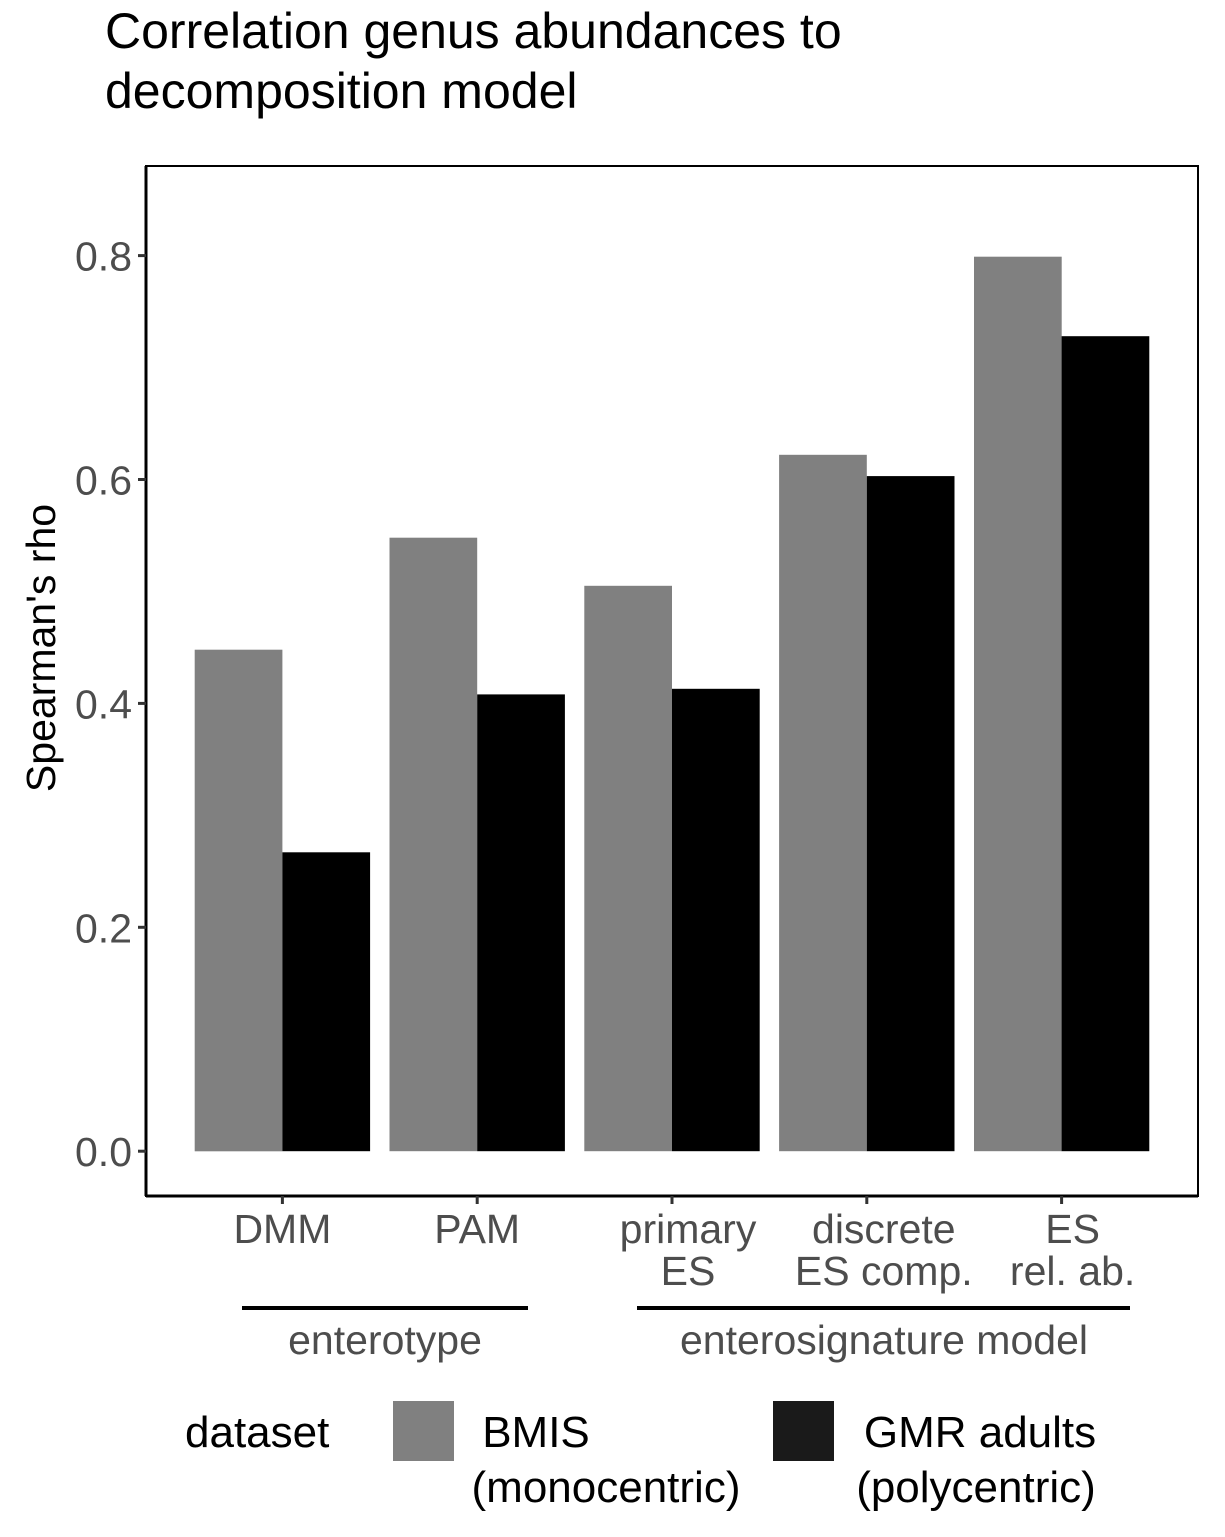 Image resolution: width=1225 pixels, height=1537 pixels. I want to click on y-axis-title: Spearman's rho, so click(41, 648).